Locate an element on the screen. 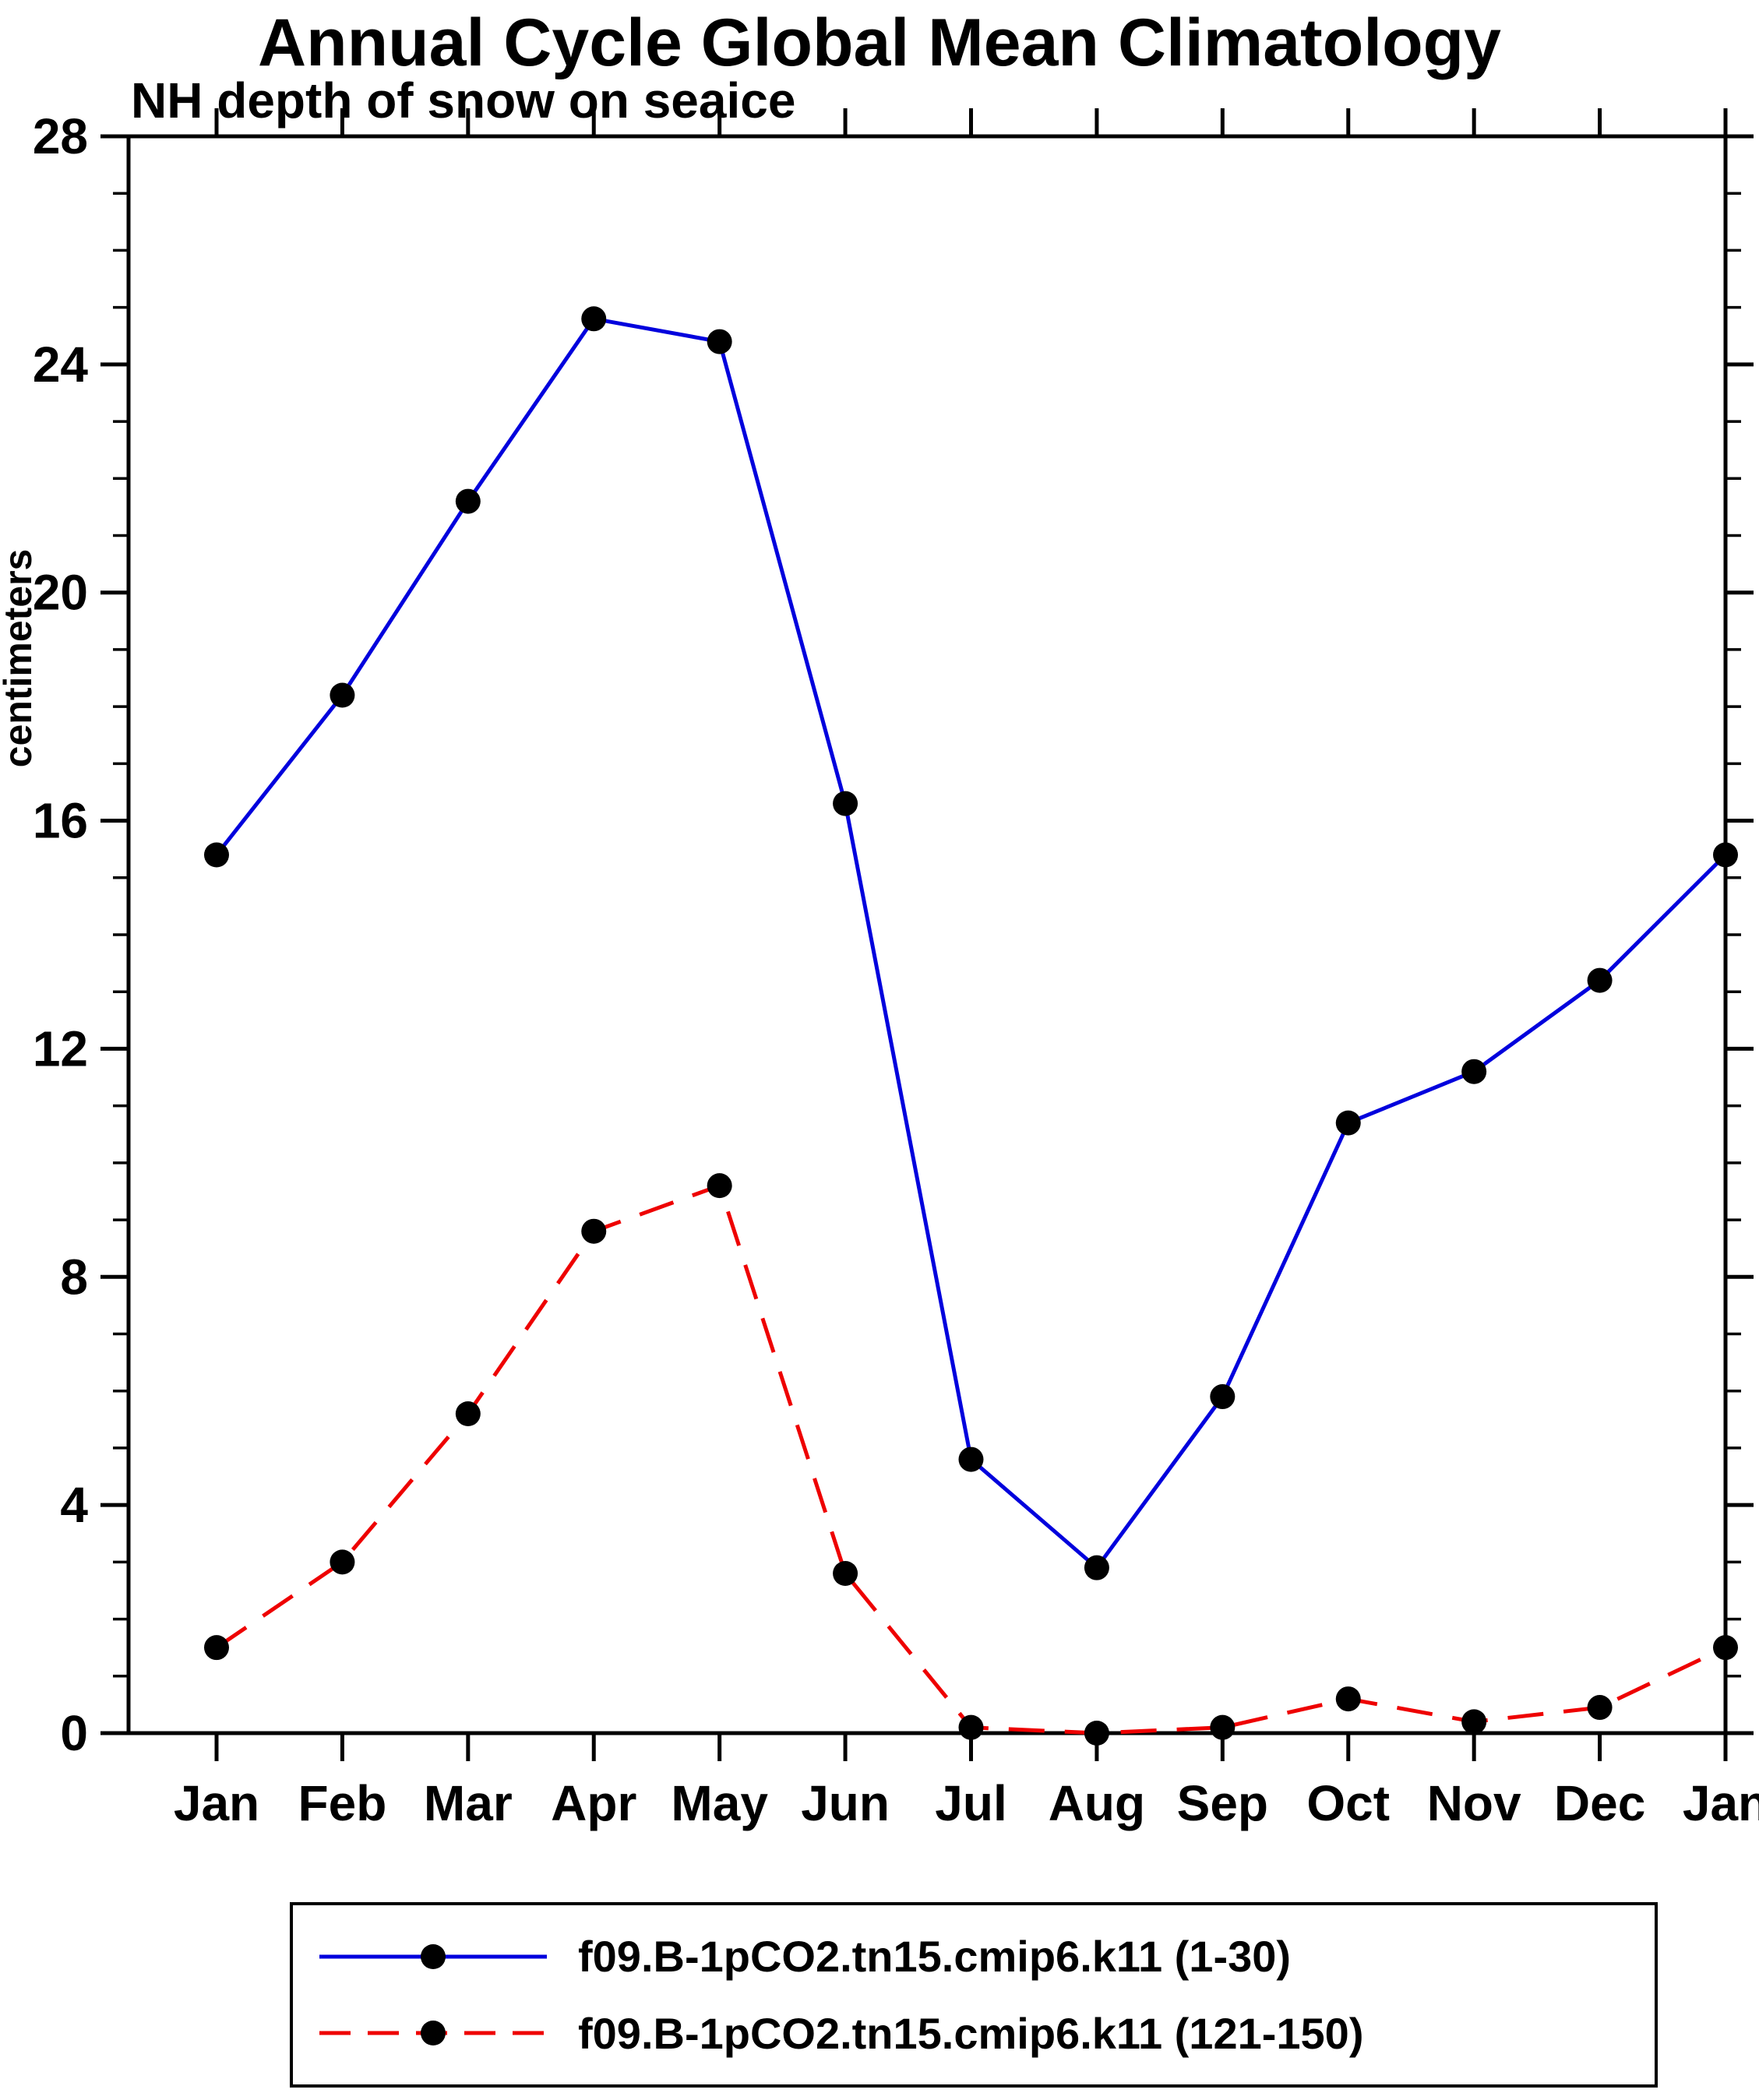 This screenshot has width=1759, height=2100. y-axis-title: centimeters is located at coordinates (20, 658).